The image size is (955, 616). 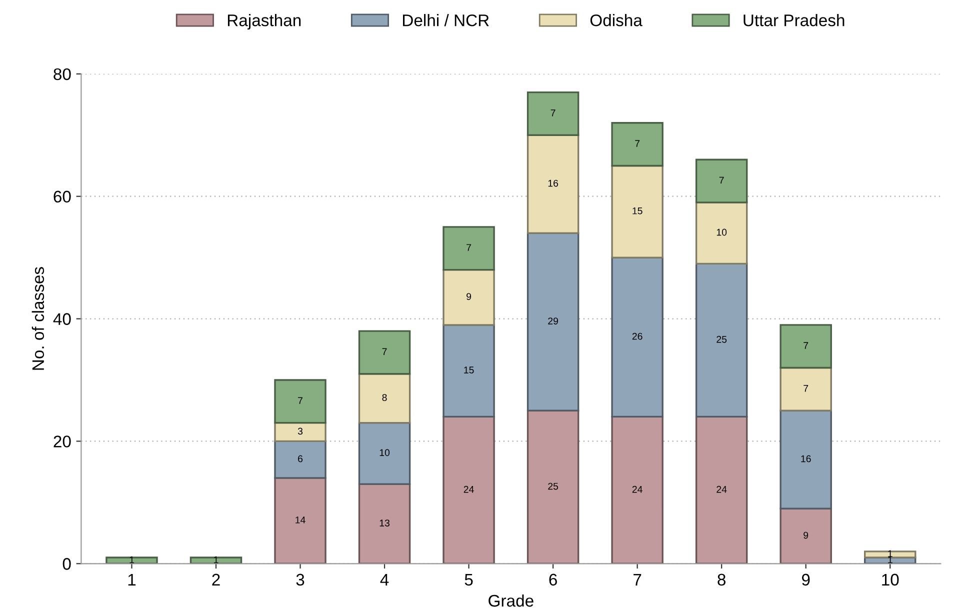 What do you see at coordinates (264, 22) in the screenshot?
I see `legend-label: Rajasthan` at bounding box center [264, 22].